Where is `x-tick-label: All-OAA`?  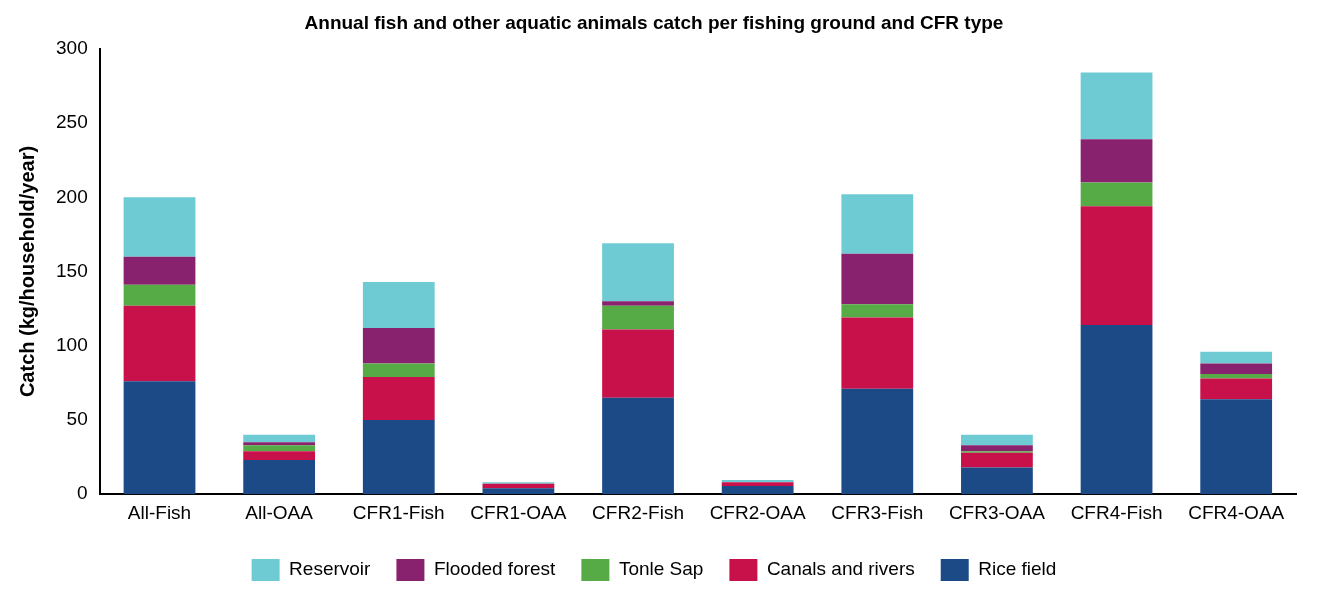
x-tick-label: All-OAA is located at coordinates (279, 512).